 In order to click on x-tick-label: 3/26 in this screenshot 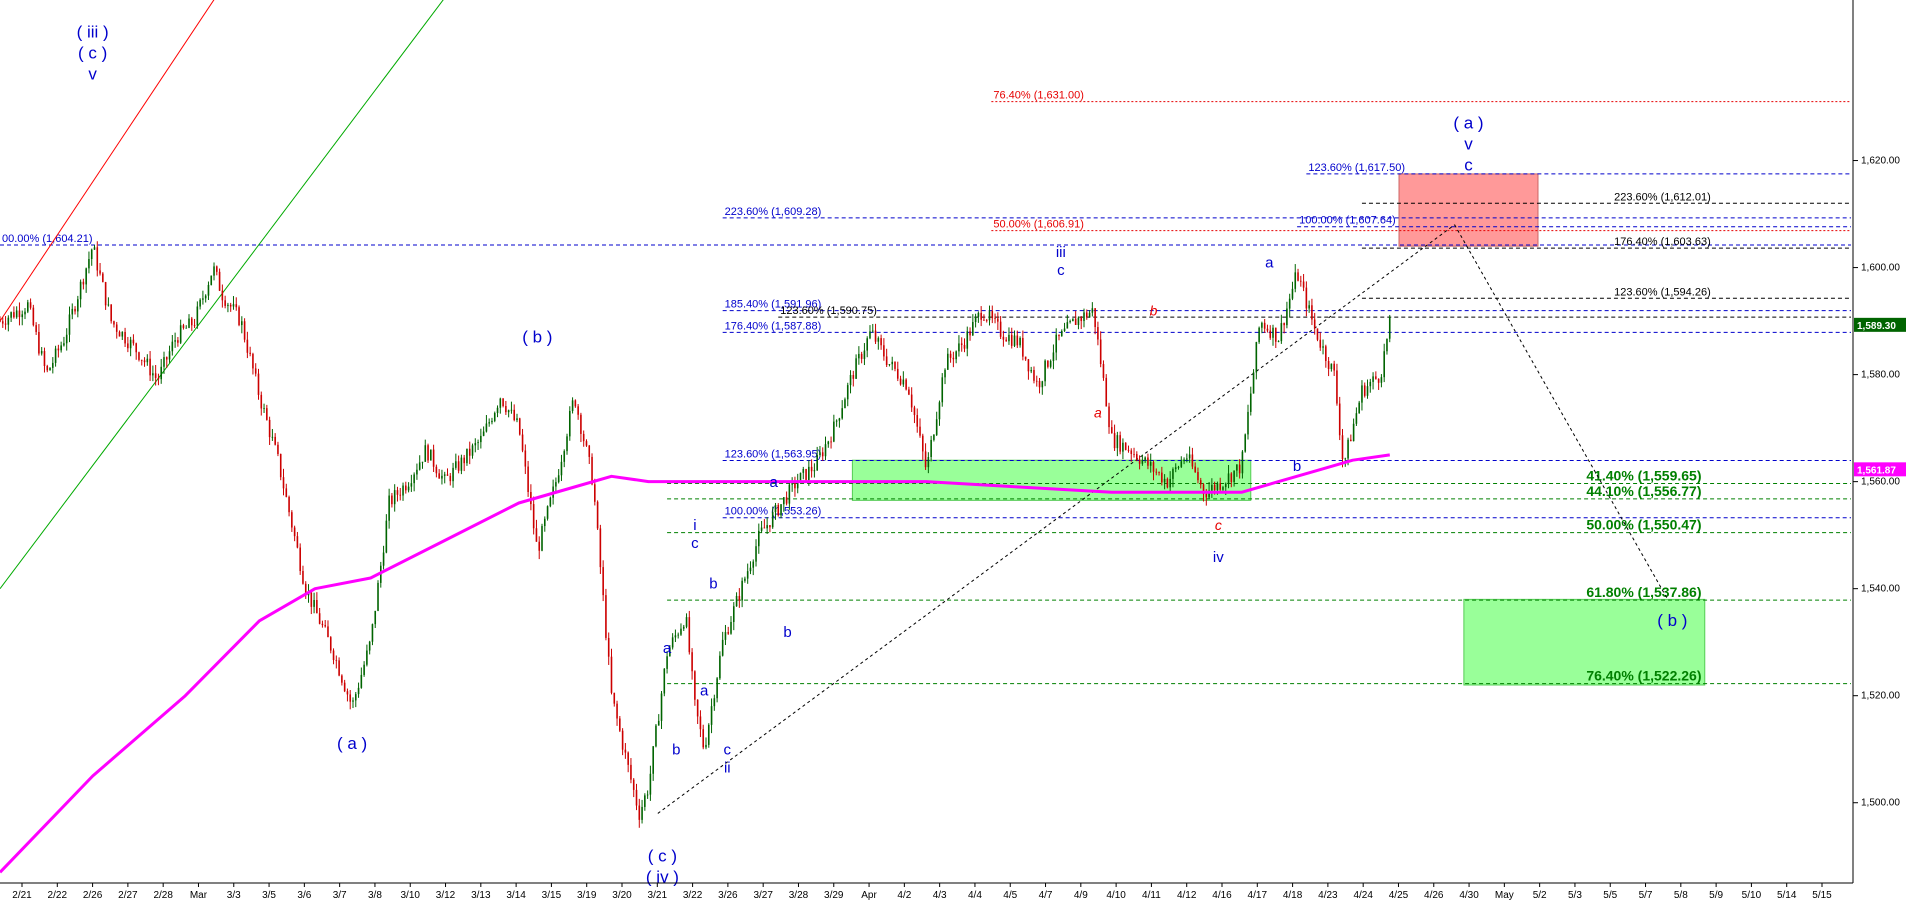, I will do `click(728, 895)`.